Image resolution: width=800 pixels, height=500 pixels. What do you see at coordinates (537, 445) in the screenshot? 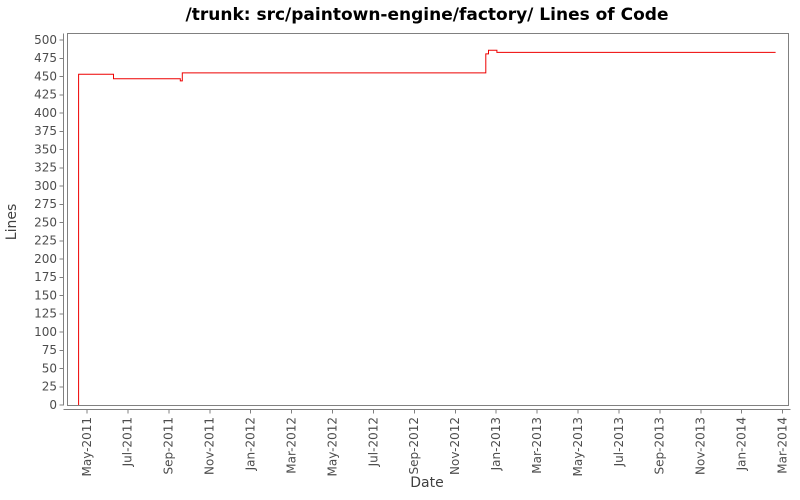
I see `x-tick-label: Mar-2013` at bounding box center [537, 445].